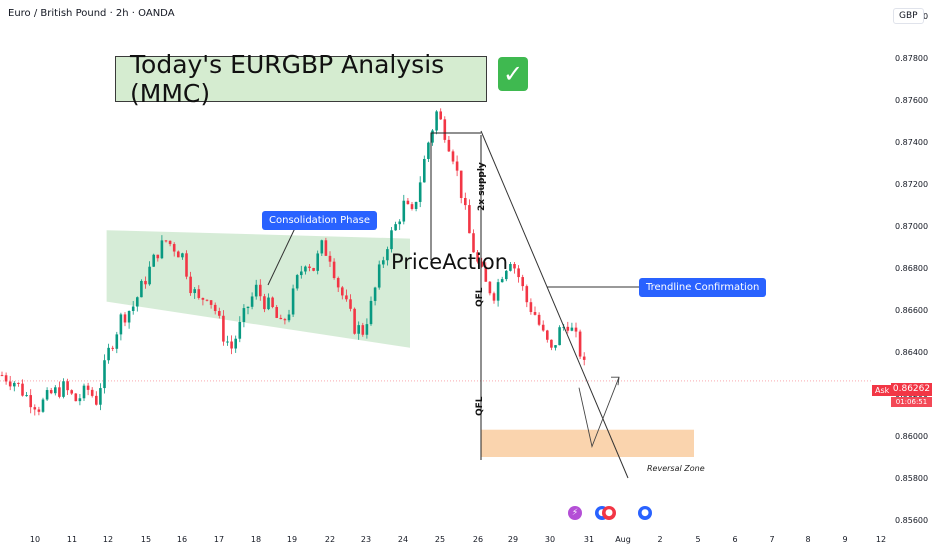 The image size is (932, 550). I want to click on x-tick-label: 29, so click(513, 539).